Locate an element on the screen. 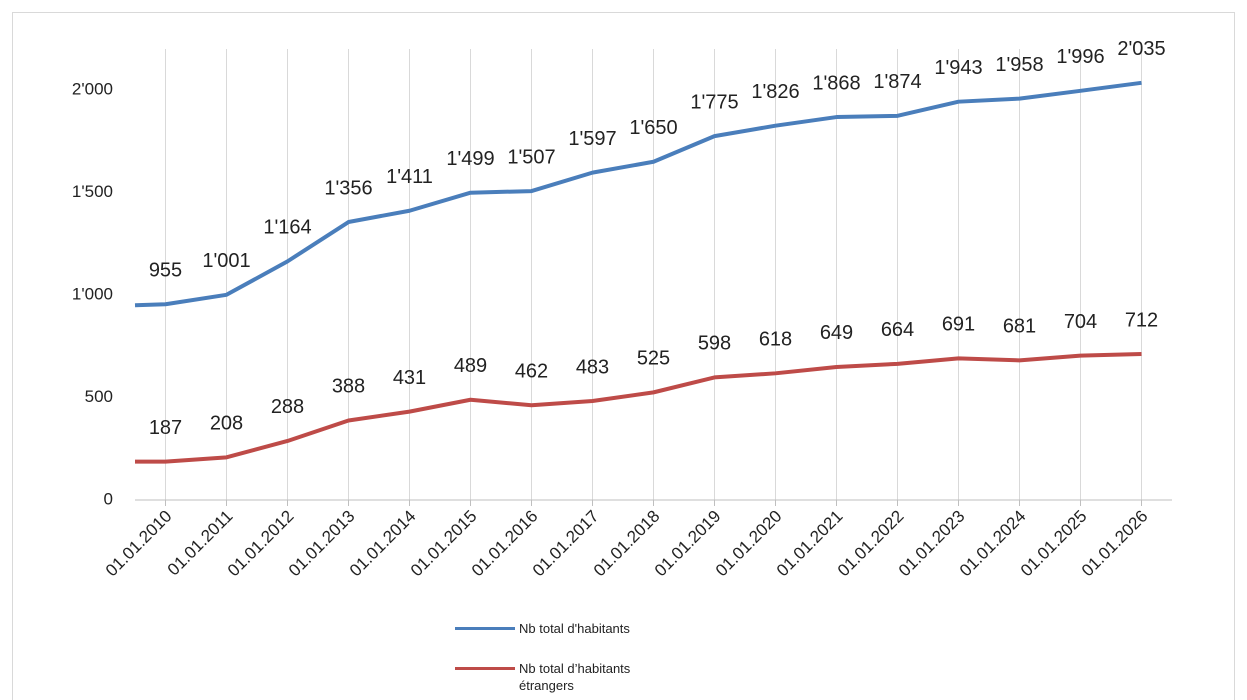 The width and height of the screenshot is (1247, 700). data-label: 1'411 is located at coordinates (409, 177).